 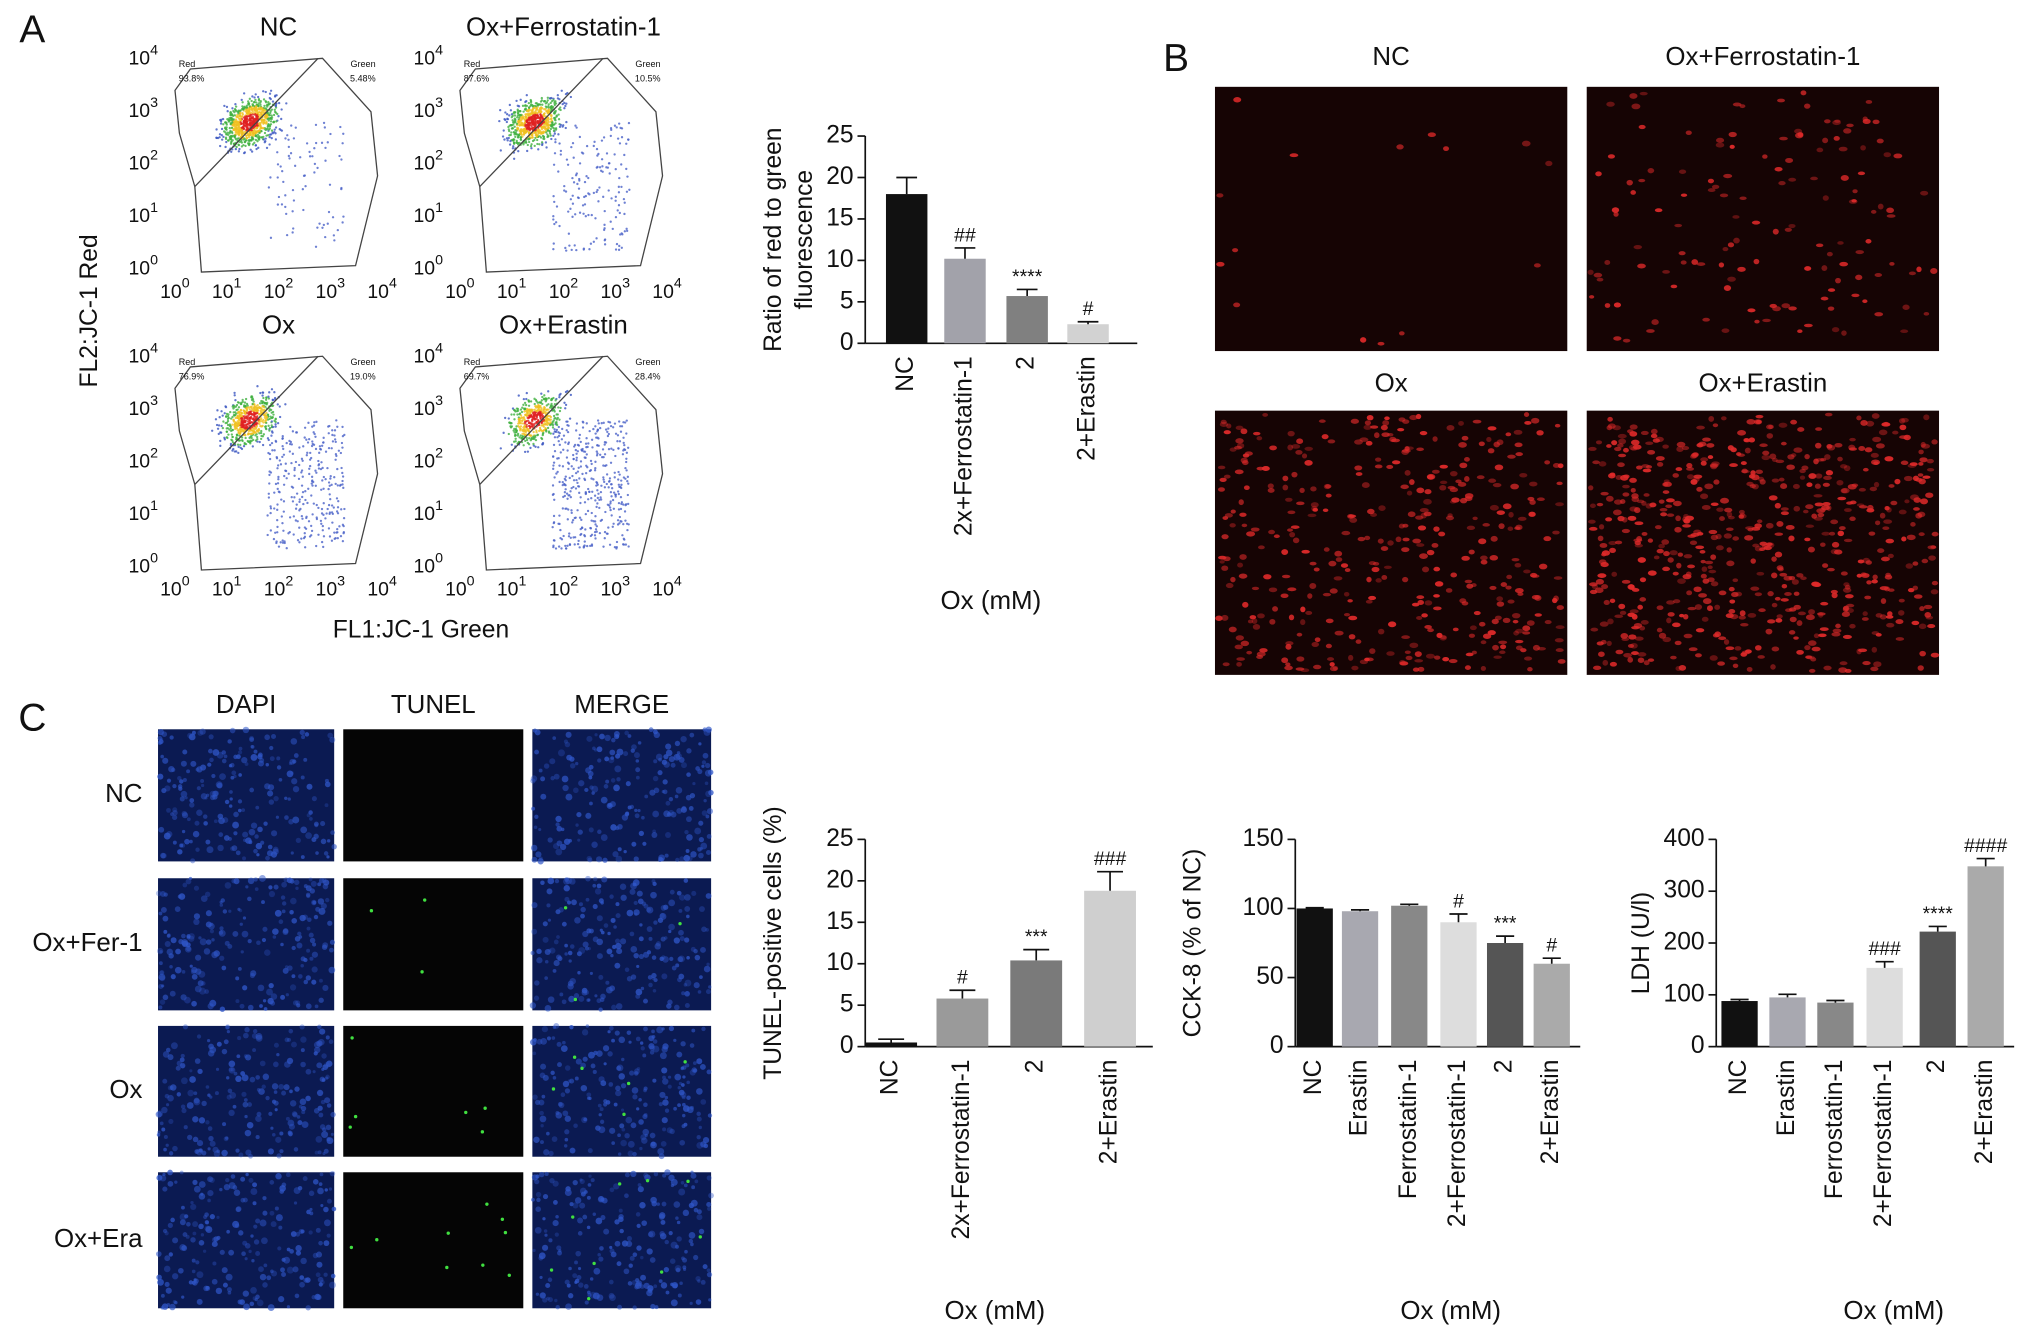 What do you see at coordinates (140, 216) in the screenshot?
I see `tick-base: 10` at bounding box center [140, 216].